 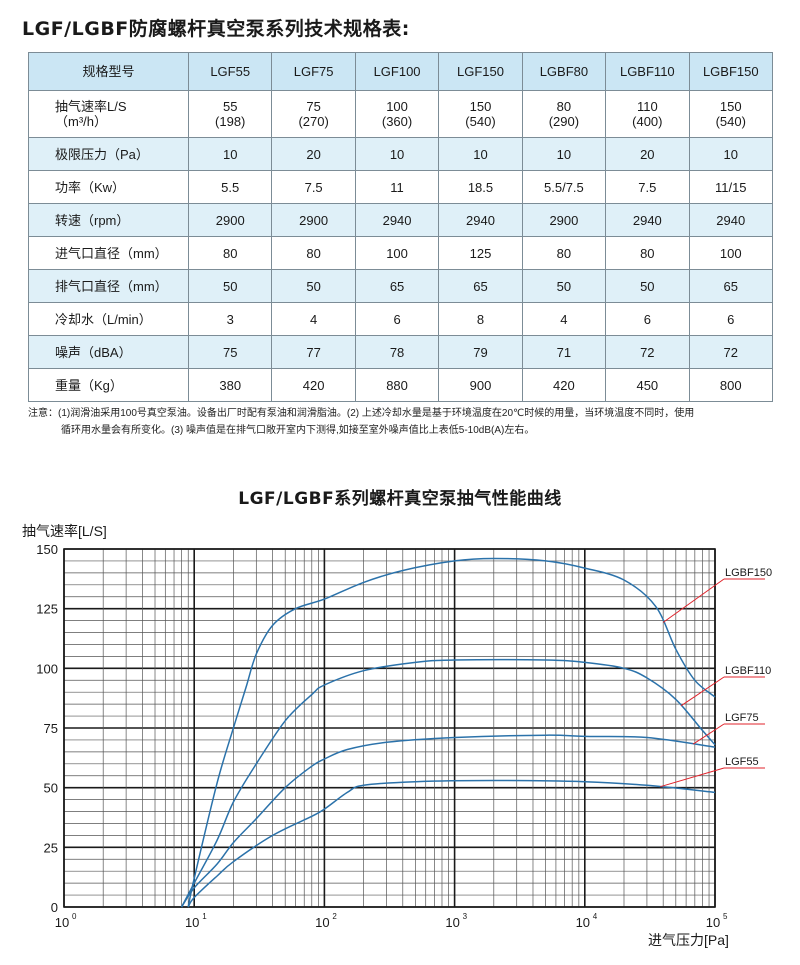 What do you see at coordinates (564, 121) in the screenshot?
I see `cell-m3h: (290)` at bounding box center [564, 121].